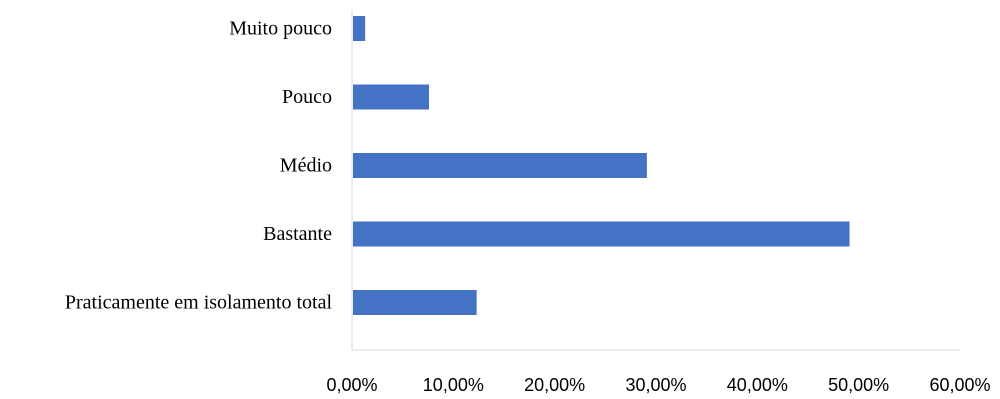 Image resolution: width=1000 pixels, height=399 pixels. What do you see at coordinates (297, 234) in the screenshot?
I see `category-label-3: Bastante` at bounding box center [297, 234].